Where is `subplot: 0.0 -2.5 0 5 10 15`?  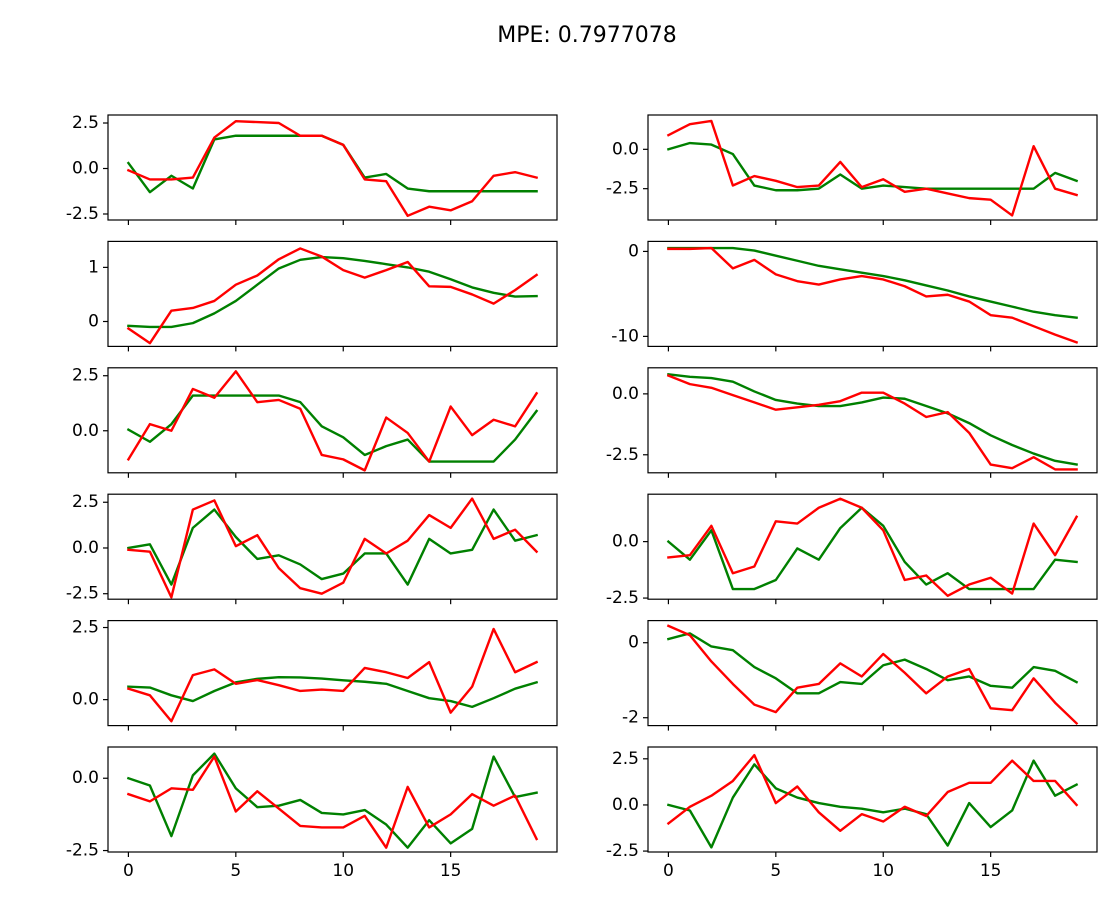 subplot: 0.0 -2.5 0 5 10 15 is located at coordinates (312, 813).